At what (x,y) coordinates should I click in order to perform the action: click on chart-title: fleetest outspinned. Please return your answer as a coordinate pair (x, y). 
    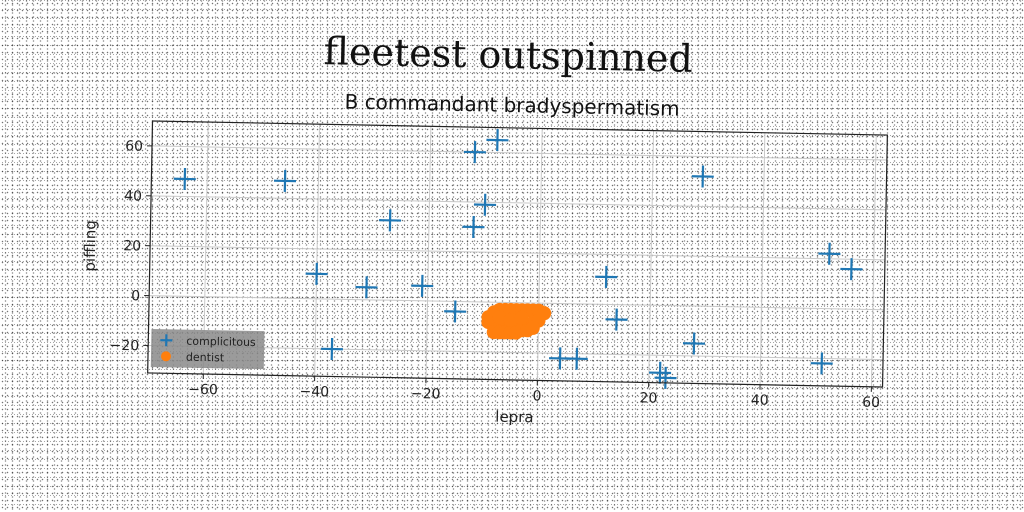
    Looking at the image, I should click on (508, 55).